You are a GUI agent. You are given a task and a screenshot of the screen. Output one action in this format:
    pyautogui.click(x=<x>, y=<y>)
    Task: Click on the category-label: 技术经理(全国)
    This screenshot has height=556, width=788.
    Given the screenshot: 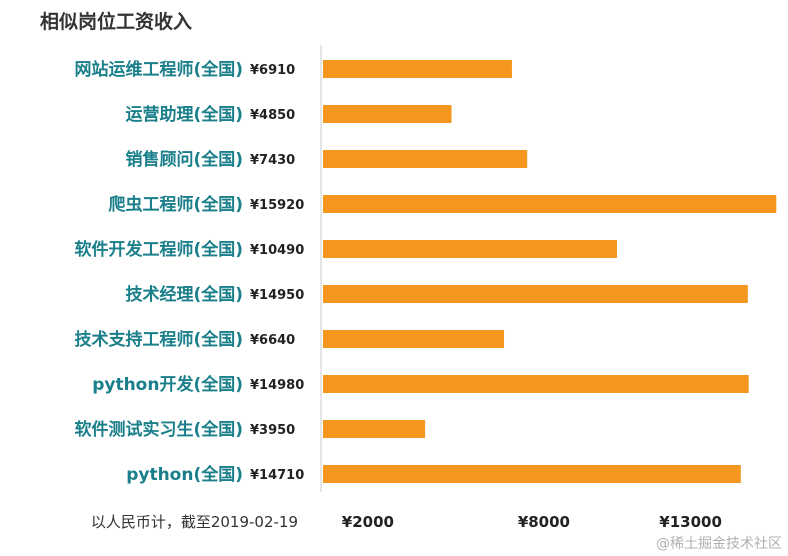 What is the action you would take?
    pyautogui.click(x=184, y=294)
    